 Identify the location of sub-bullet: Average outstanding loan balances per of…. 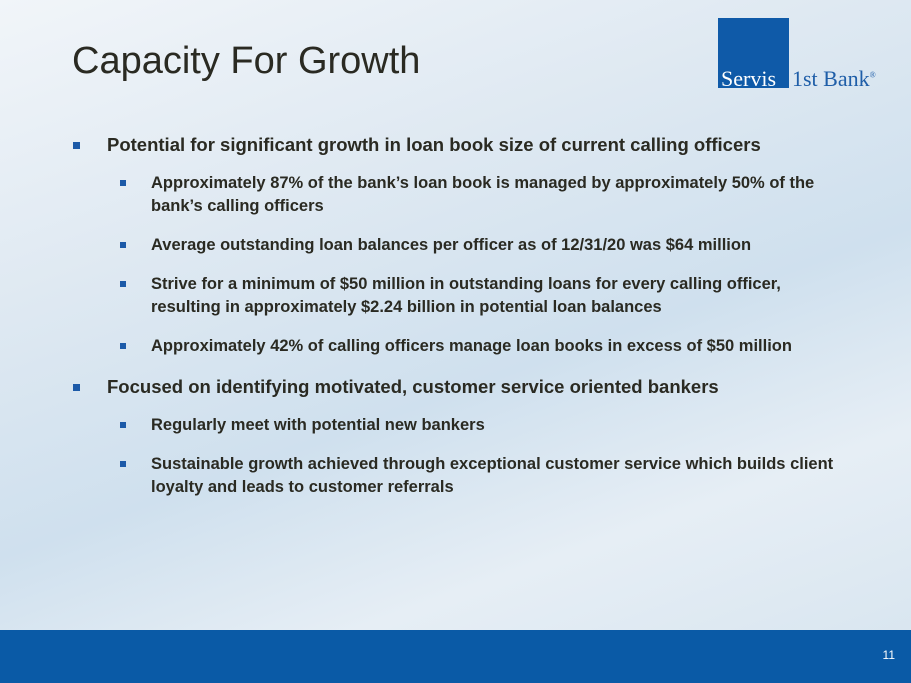
(485, 245).